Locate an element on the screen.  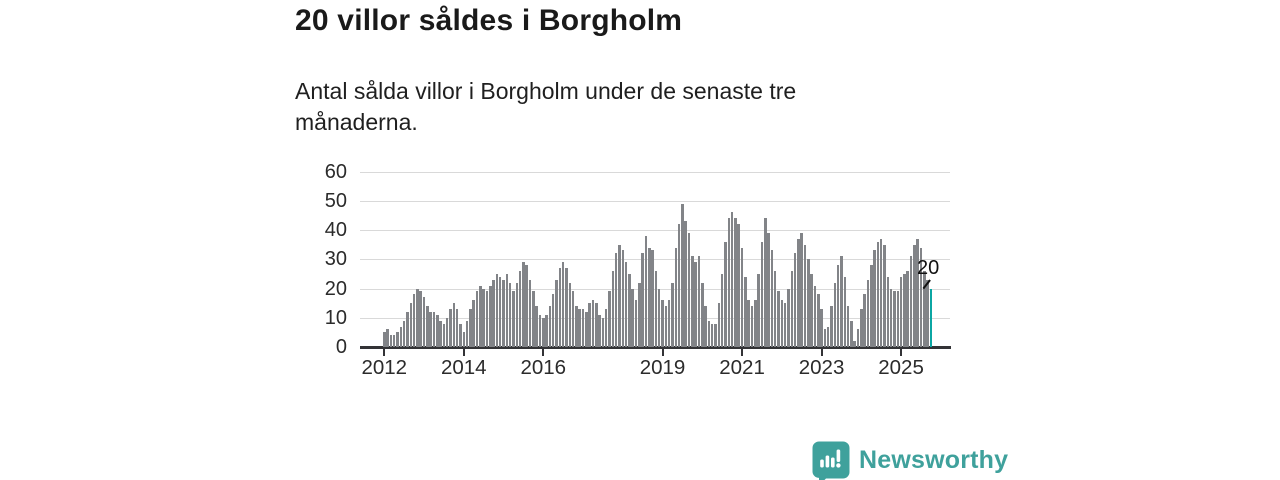
x-tick-label: 2014 is located at coordinates (463, 367).